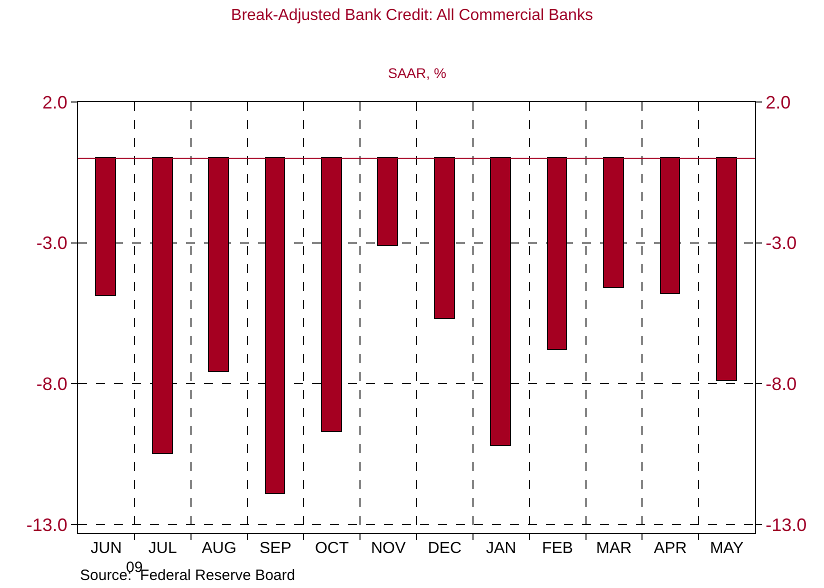 The image size is (824, 588). I want to click on y-tick-label: 2.0, so click(55, 102).